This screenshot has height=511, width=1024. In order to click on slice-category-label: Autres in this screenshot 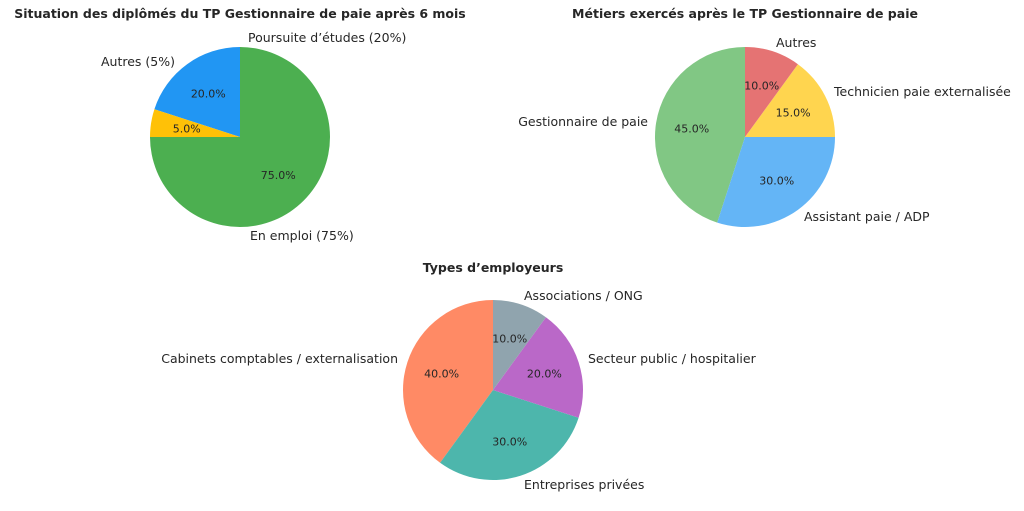, I will do `click(796, 42)`.